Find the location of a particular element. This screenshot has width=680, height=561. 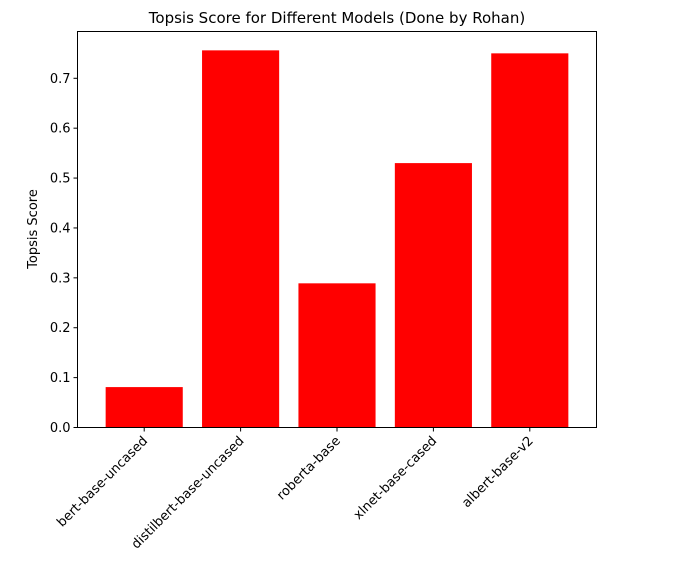

y-tick-label: 0.7 is located at coordinates (60, 79).